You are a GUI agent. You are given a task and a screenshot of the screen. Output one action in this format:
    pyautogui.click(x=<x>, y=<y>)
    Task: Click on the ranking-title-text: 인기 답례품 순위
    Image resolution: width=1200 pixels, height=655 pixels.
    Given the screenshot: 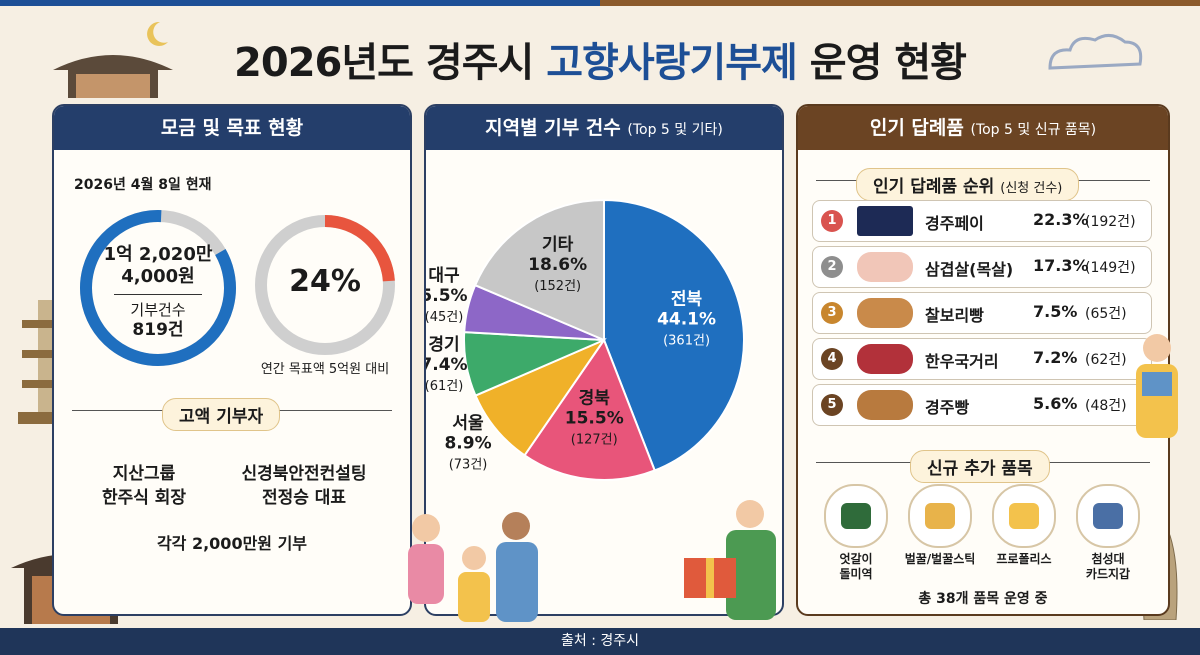 What is the action you would take?
    pyautogui.click(x=934, y=187)
    